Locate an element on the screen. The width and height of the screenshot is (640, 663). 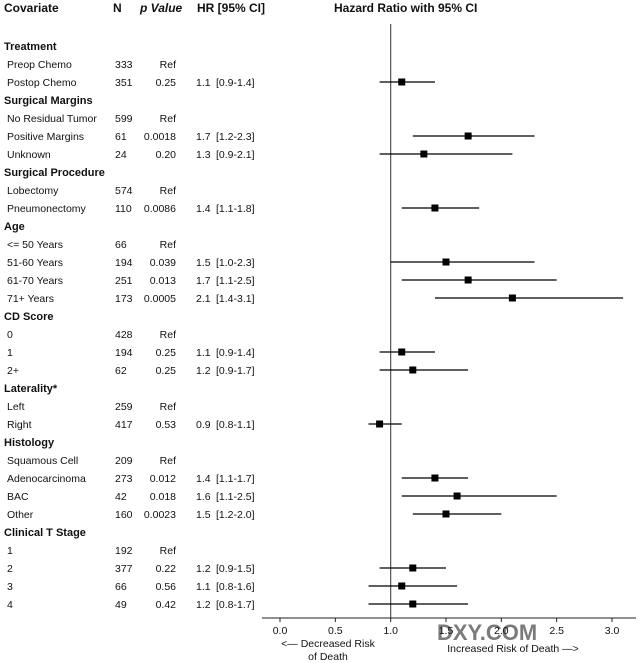
row-label: 71+ Years is located at coordinates (30, 299).